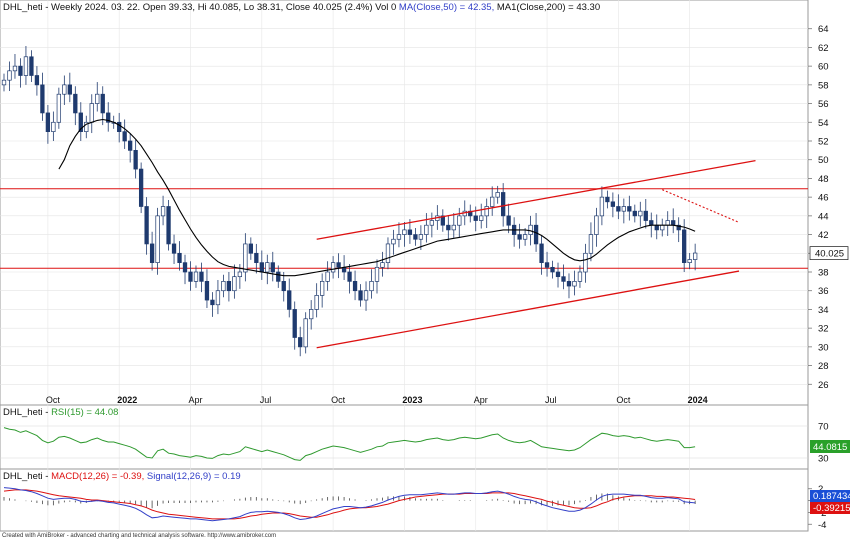  Describe the element at coordinates (823, 310) in the screenshot. I see `y-tick-label: 34` at that location.